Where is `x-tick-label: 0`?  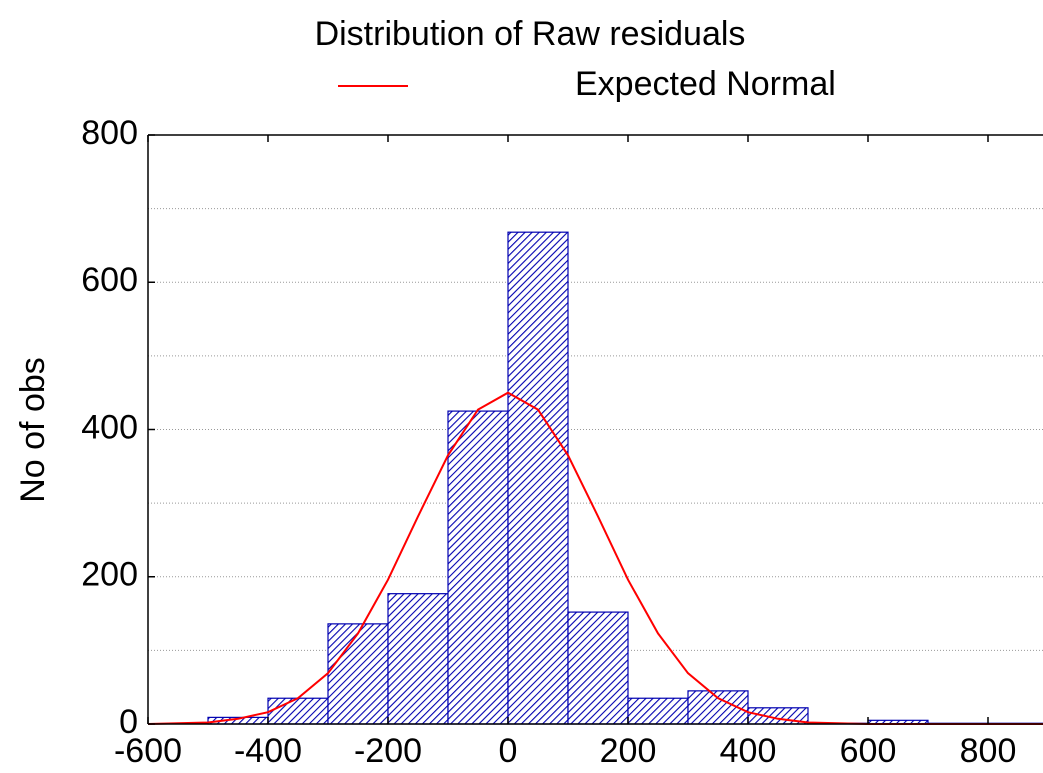
x-tick-label: 0 is located at coordinates (508, 751).